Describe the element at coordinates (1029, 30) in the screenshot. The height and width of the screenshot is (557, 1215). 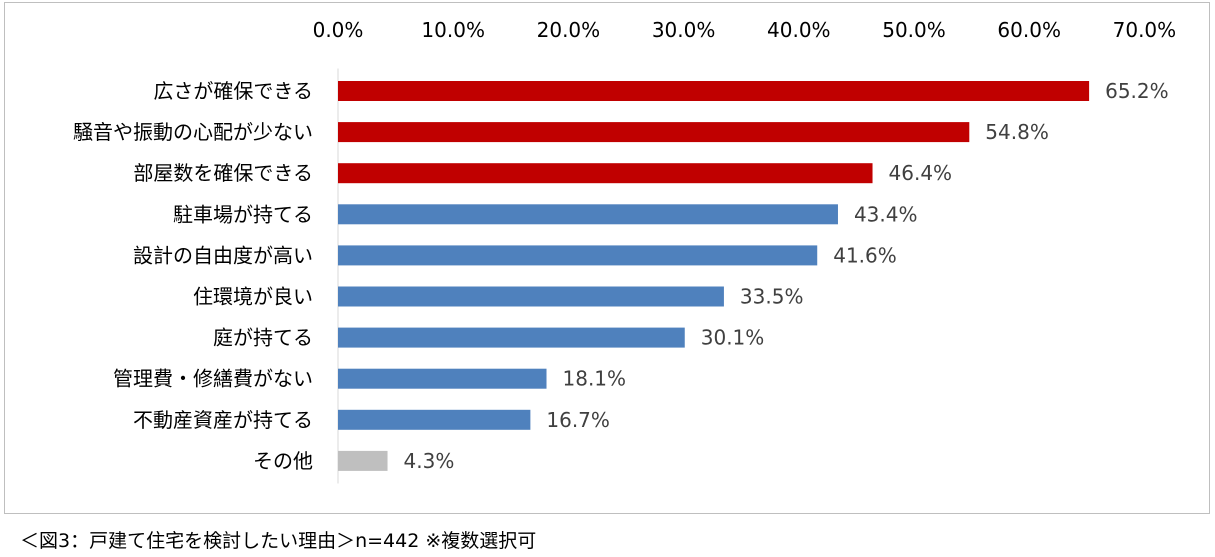
I see `x-tick-label: 60.0%` at that location.